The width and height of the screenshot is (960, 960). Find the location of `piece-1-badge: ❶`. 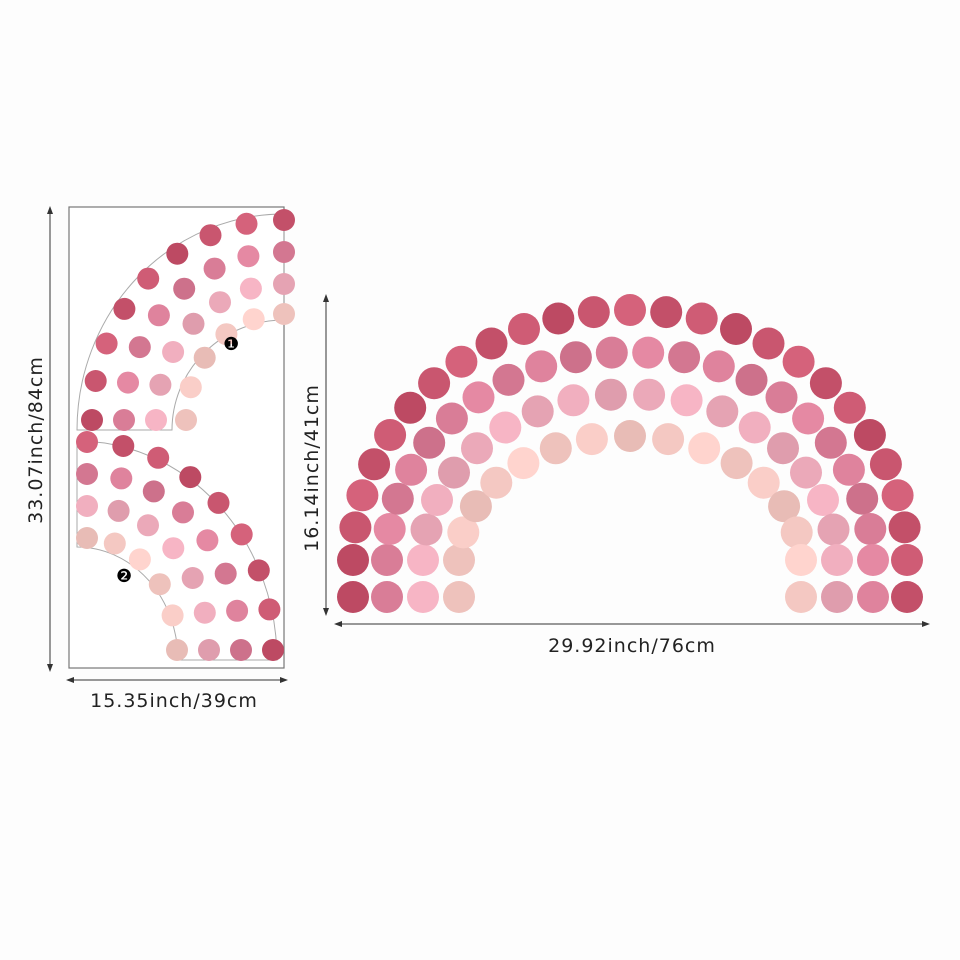

piece-1-badge: ❶ is located at coordinates (231, 344).